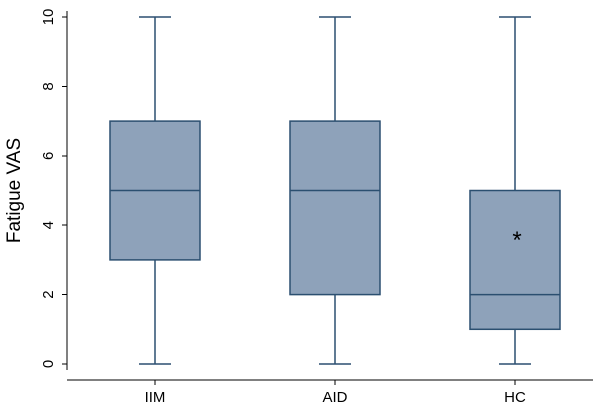 Image resolution: width=597 pixels, height=406 pixels. I want to click on box-hc: *, so click(515, 190).